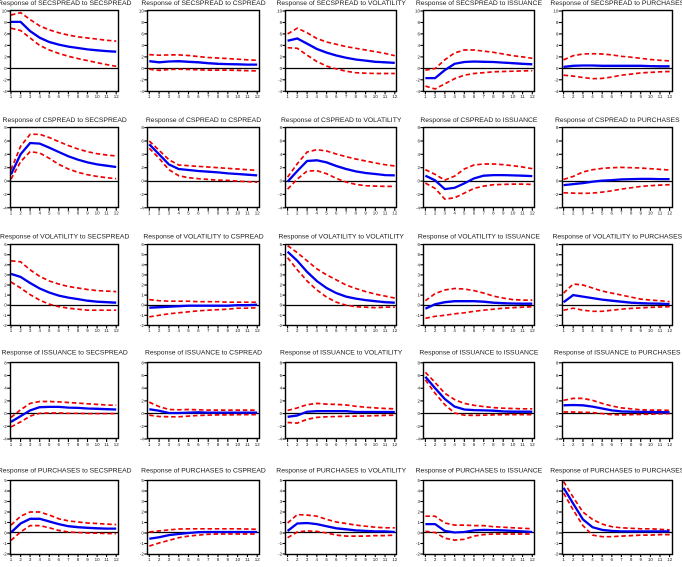  Describe the element at coordinates (617, 353) in the screenshot. I see `svg-text:Response of ISSUANCE to PURCHA: Response of ISSUANCE to PURCHASES` at that location.